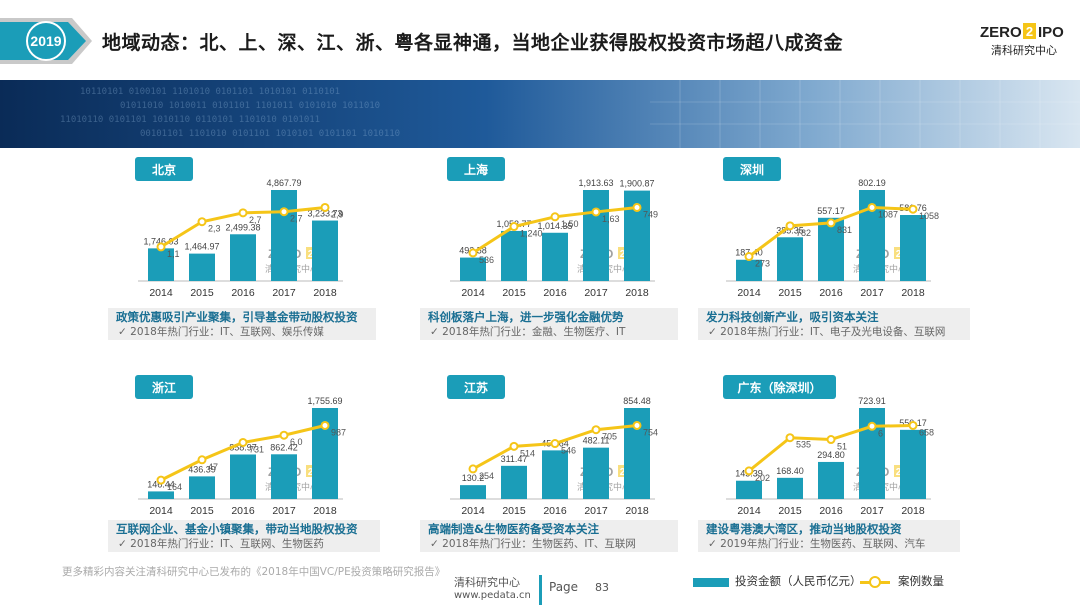 The height and width of the screenshot is (607, 1080). Describe the element at coordinates (609, 437) in the screenshot. I see `line-value-label: 705` at that location.